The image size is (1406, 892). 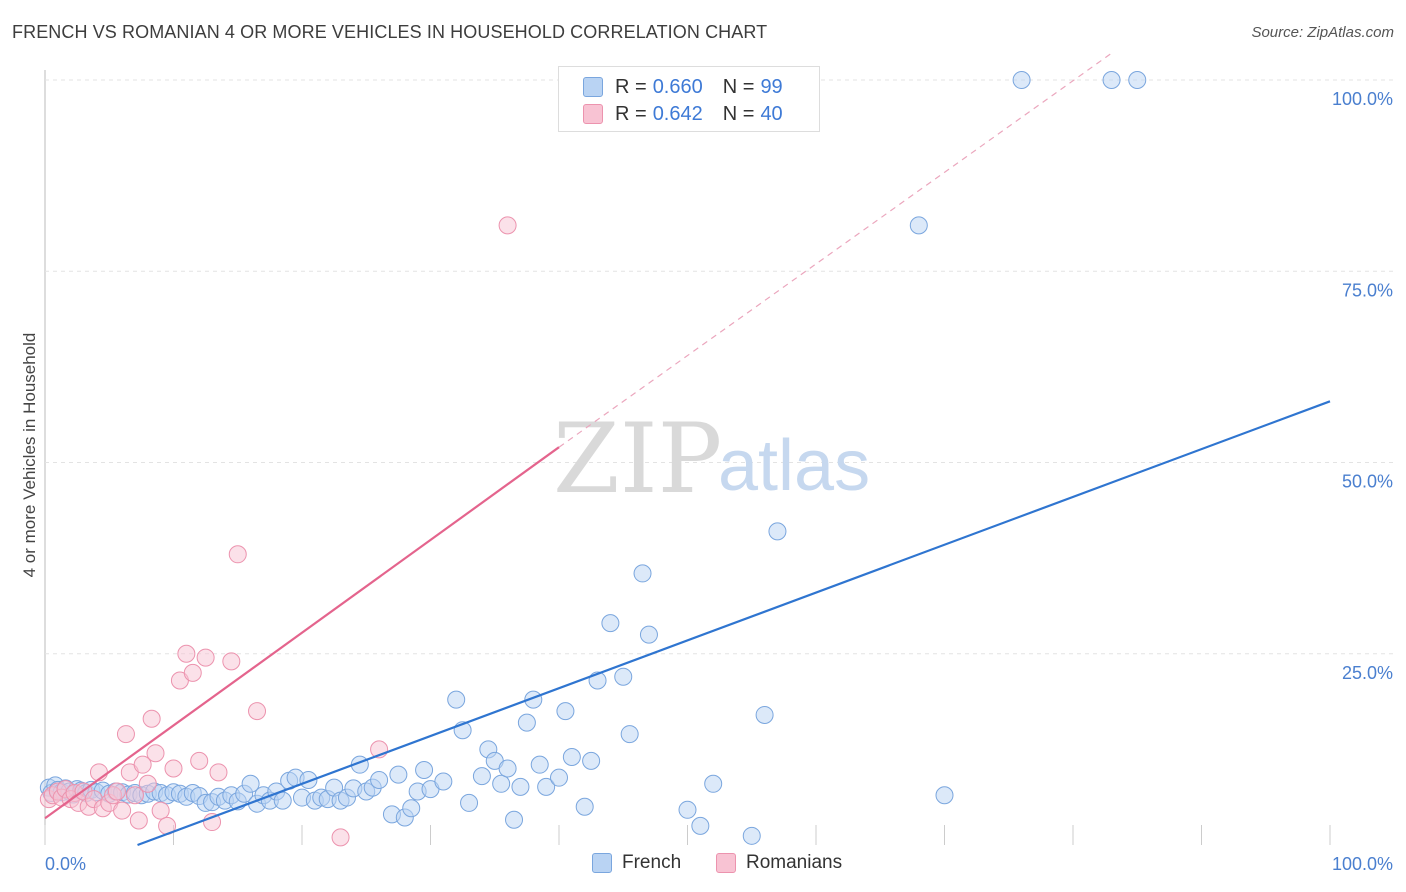 What do you see at coordinates (637, 459) in the screenshot?
I see `watermark-zip: ZIP` at bounding box center [637, 459].